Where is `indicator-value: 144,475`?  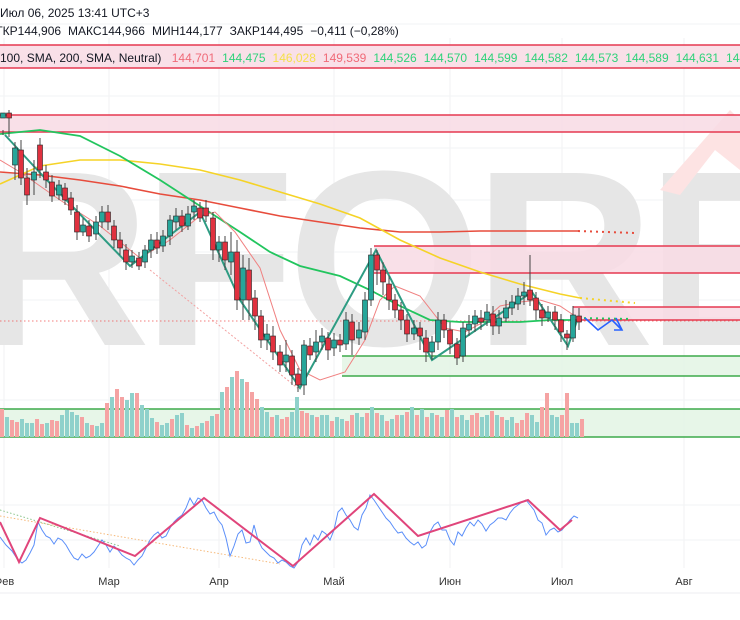
indicator-value: 144,475 is located at coordinates (244, 58).